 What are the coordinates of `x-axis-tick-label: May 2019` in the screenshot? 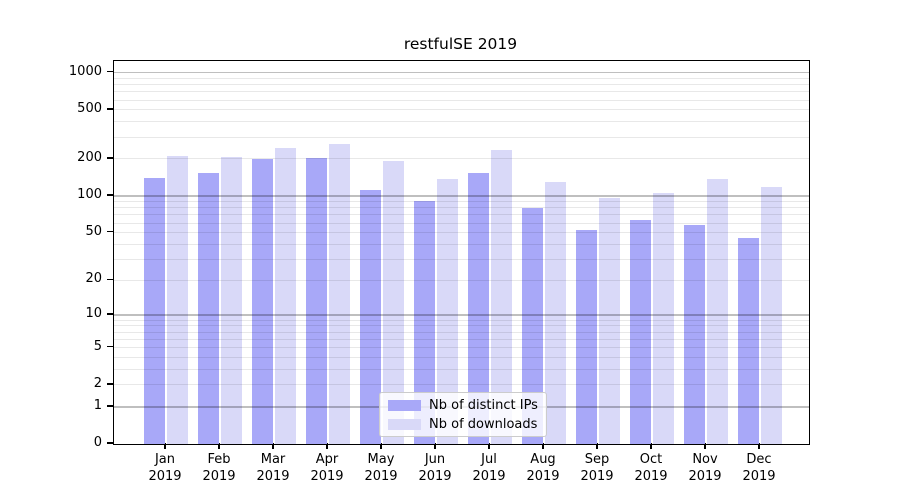 It's located at (381, 468).